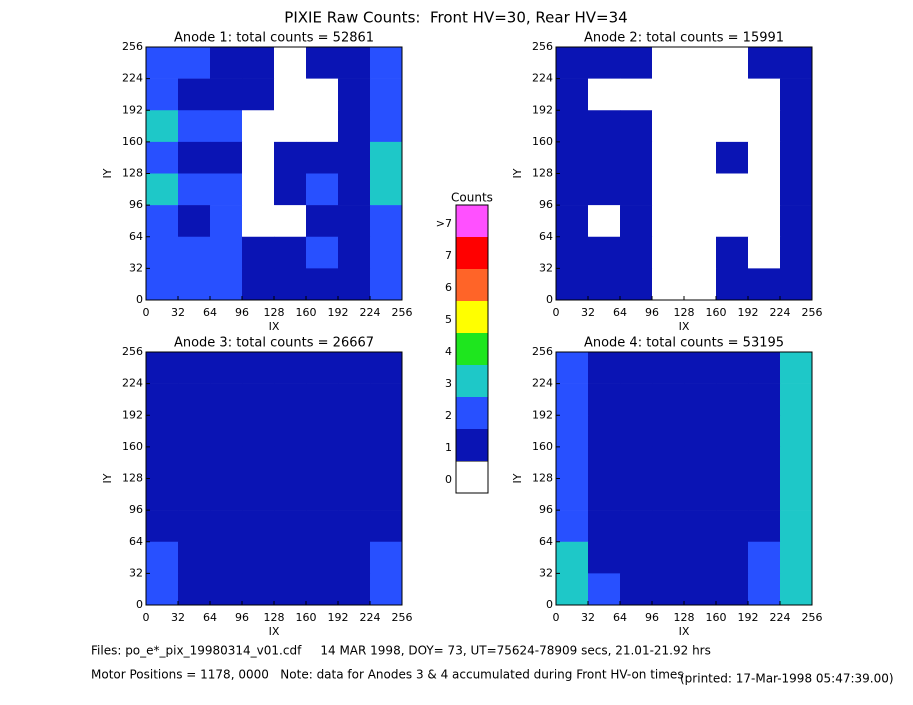 Image resolution: width=913 pixels, height=705 pixels. What do you see at coordinates (132, 383) in the screenshot?
I see `y-tick-label: 224` at bounding box center [132, 383].